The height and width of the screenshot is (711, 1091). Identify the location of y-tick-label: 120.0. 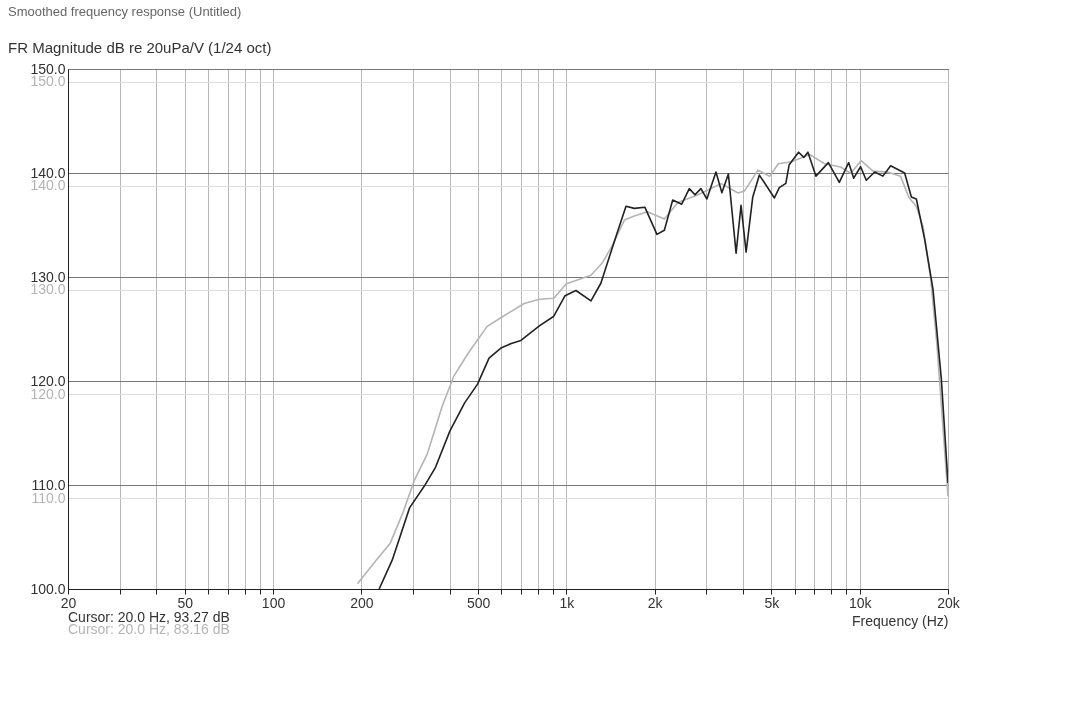
(48, 380).